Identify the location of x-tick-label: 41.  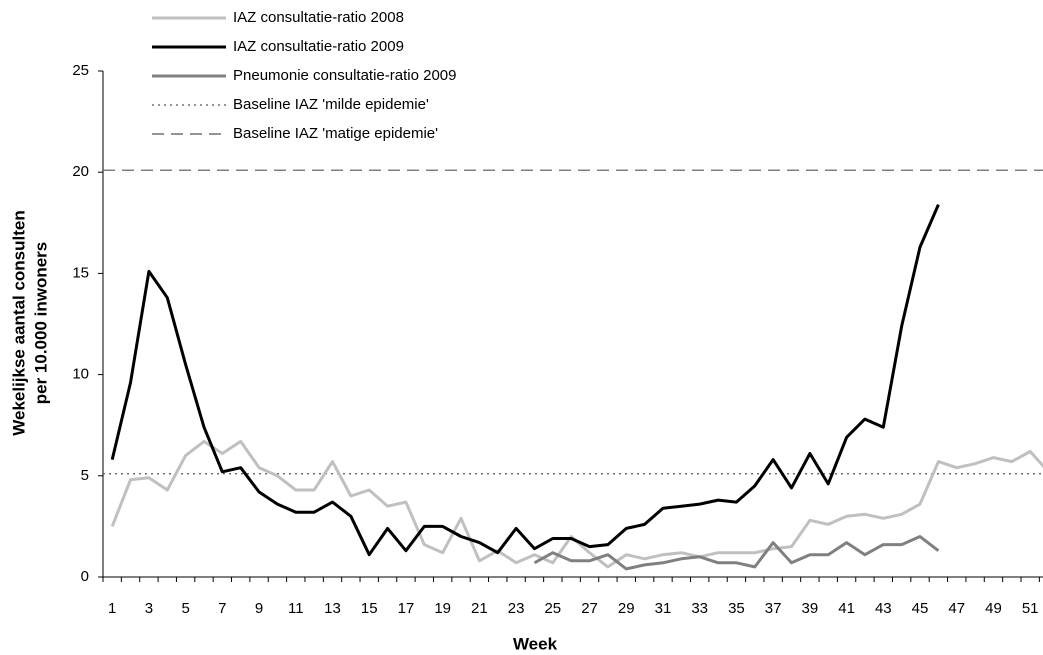
(846, 608).